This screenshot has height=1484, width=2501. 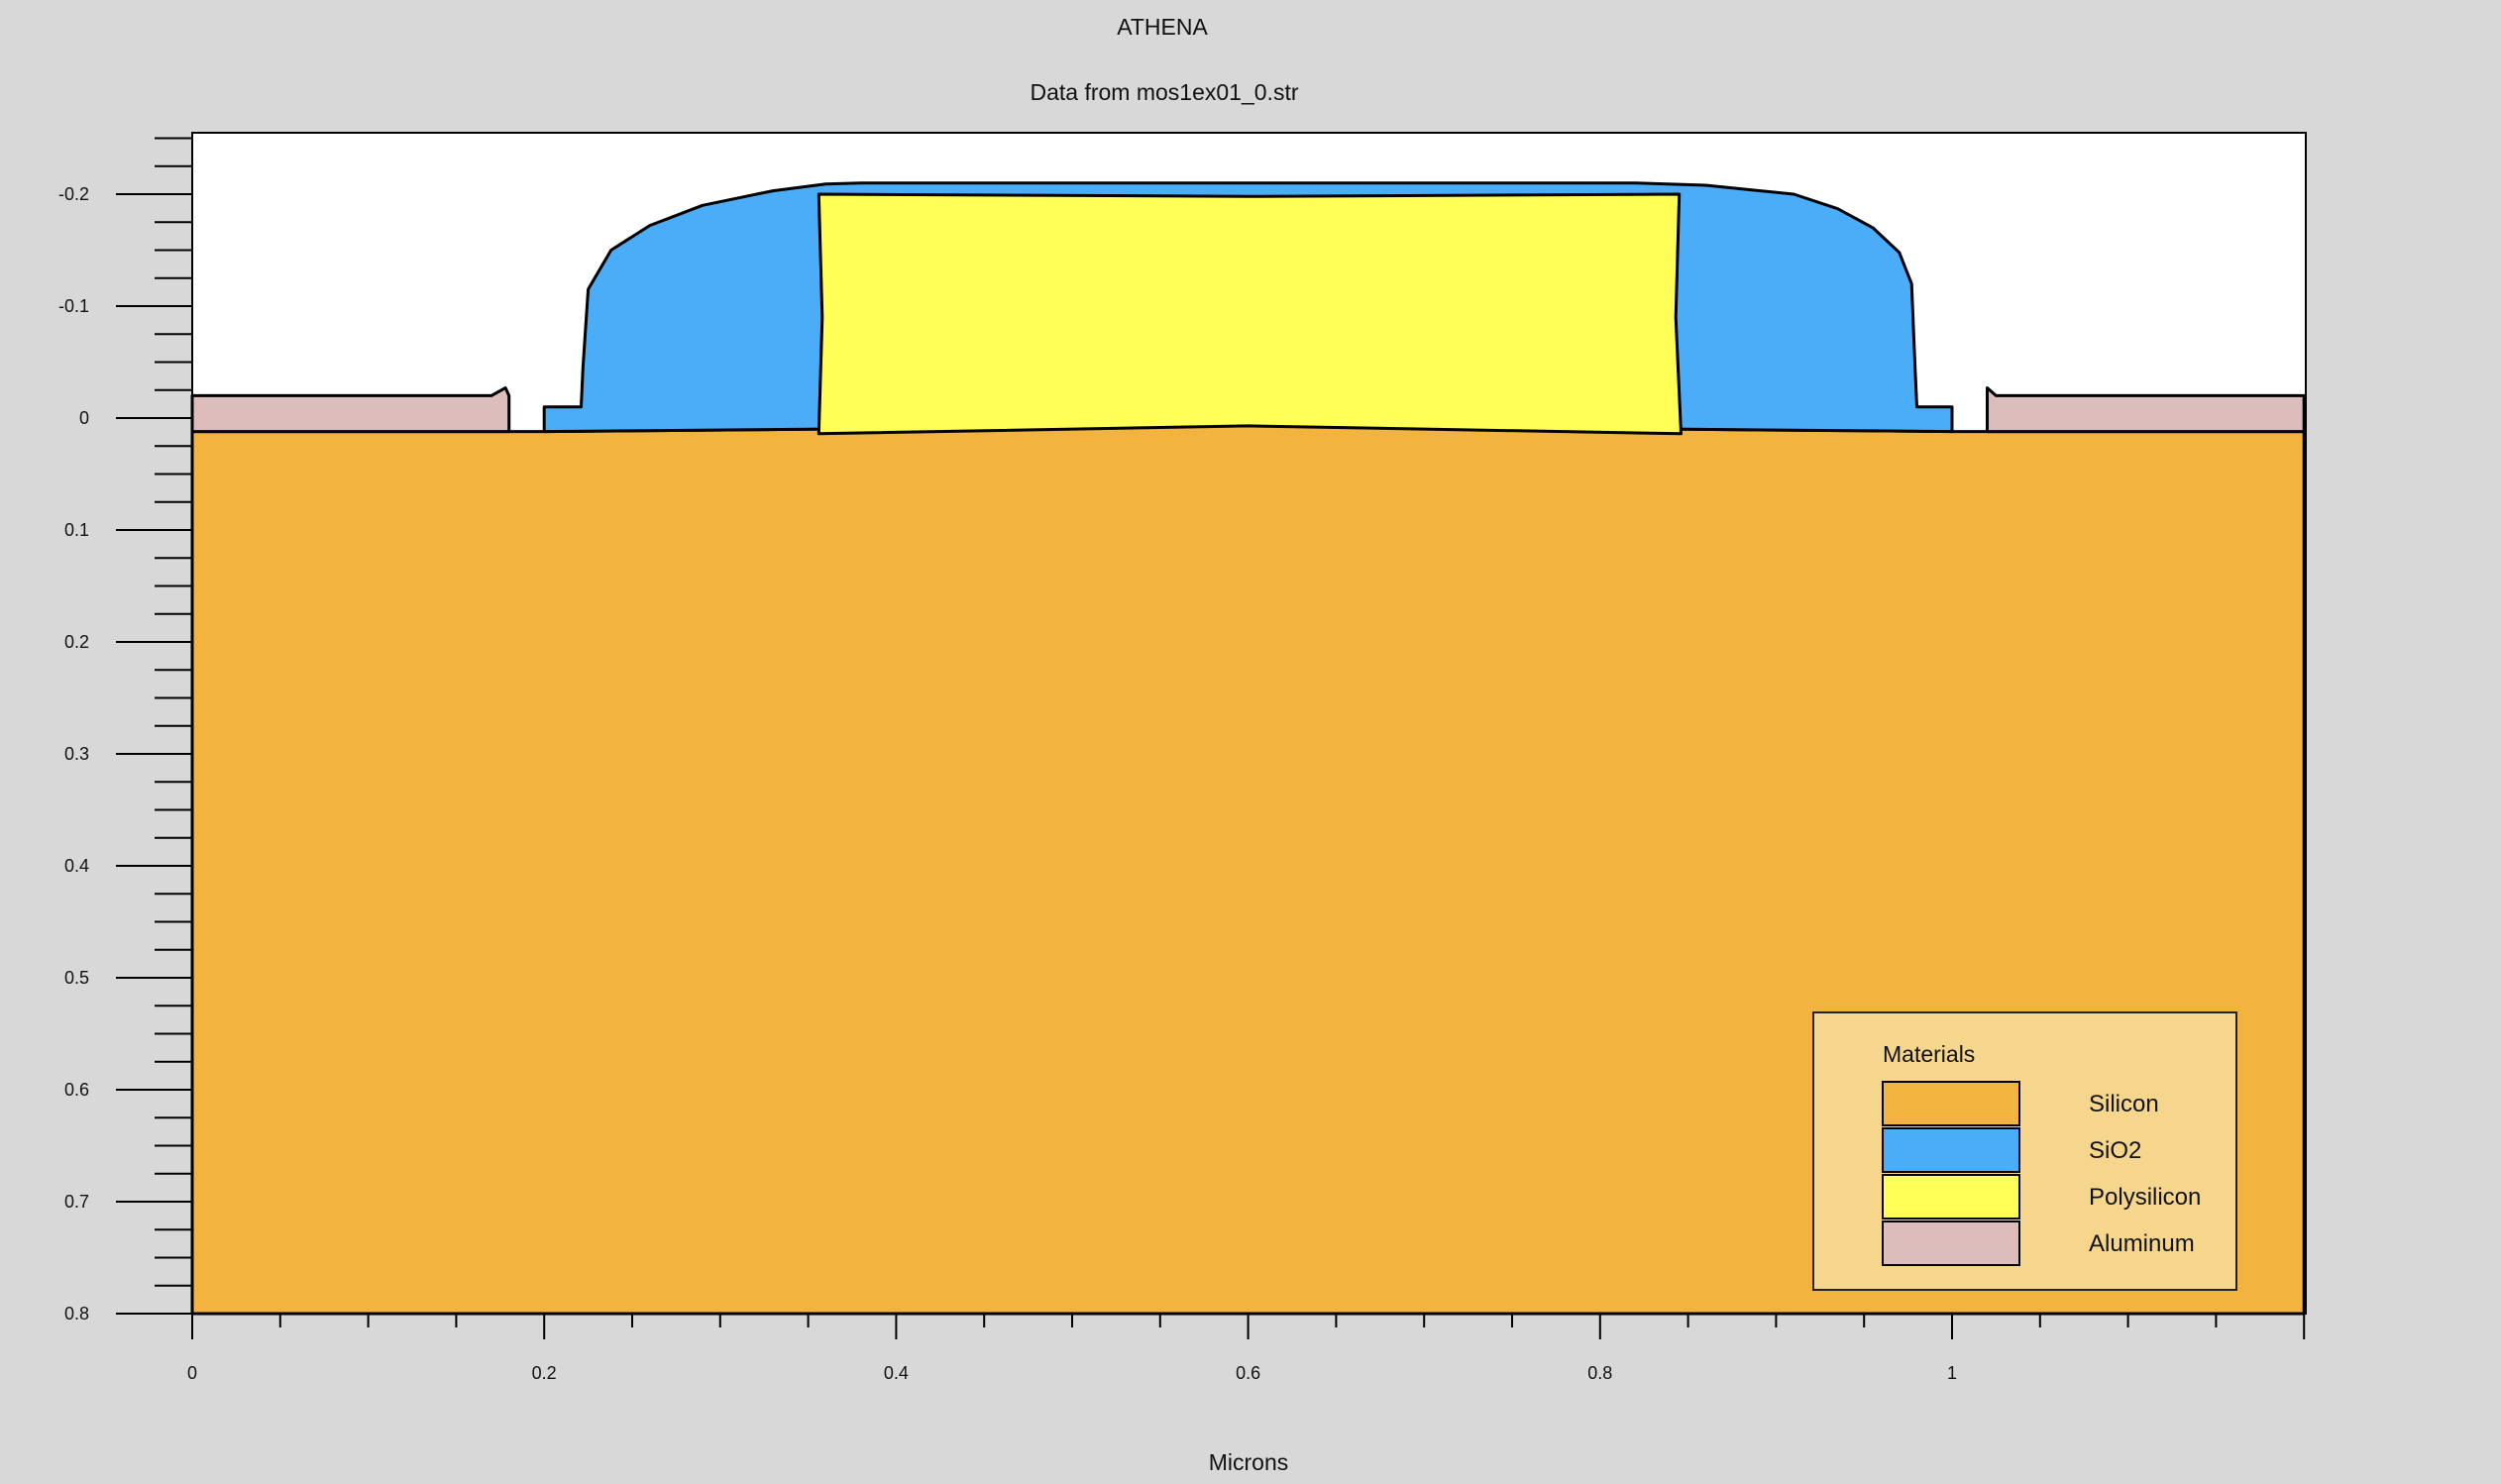 What do you see at coordinates (2124, 1104) in the screenshot?
I see `legend-label-silicon: Silicon` at bounding box center [2124, 1104].